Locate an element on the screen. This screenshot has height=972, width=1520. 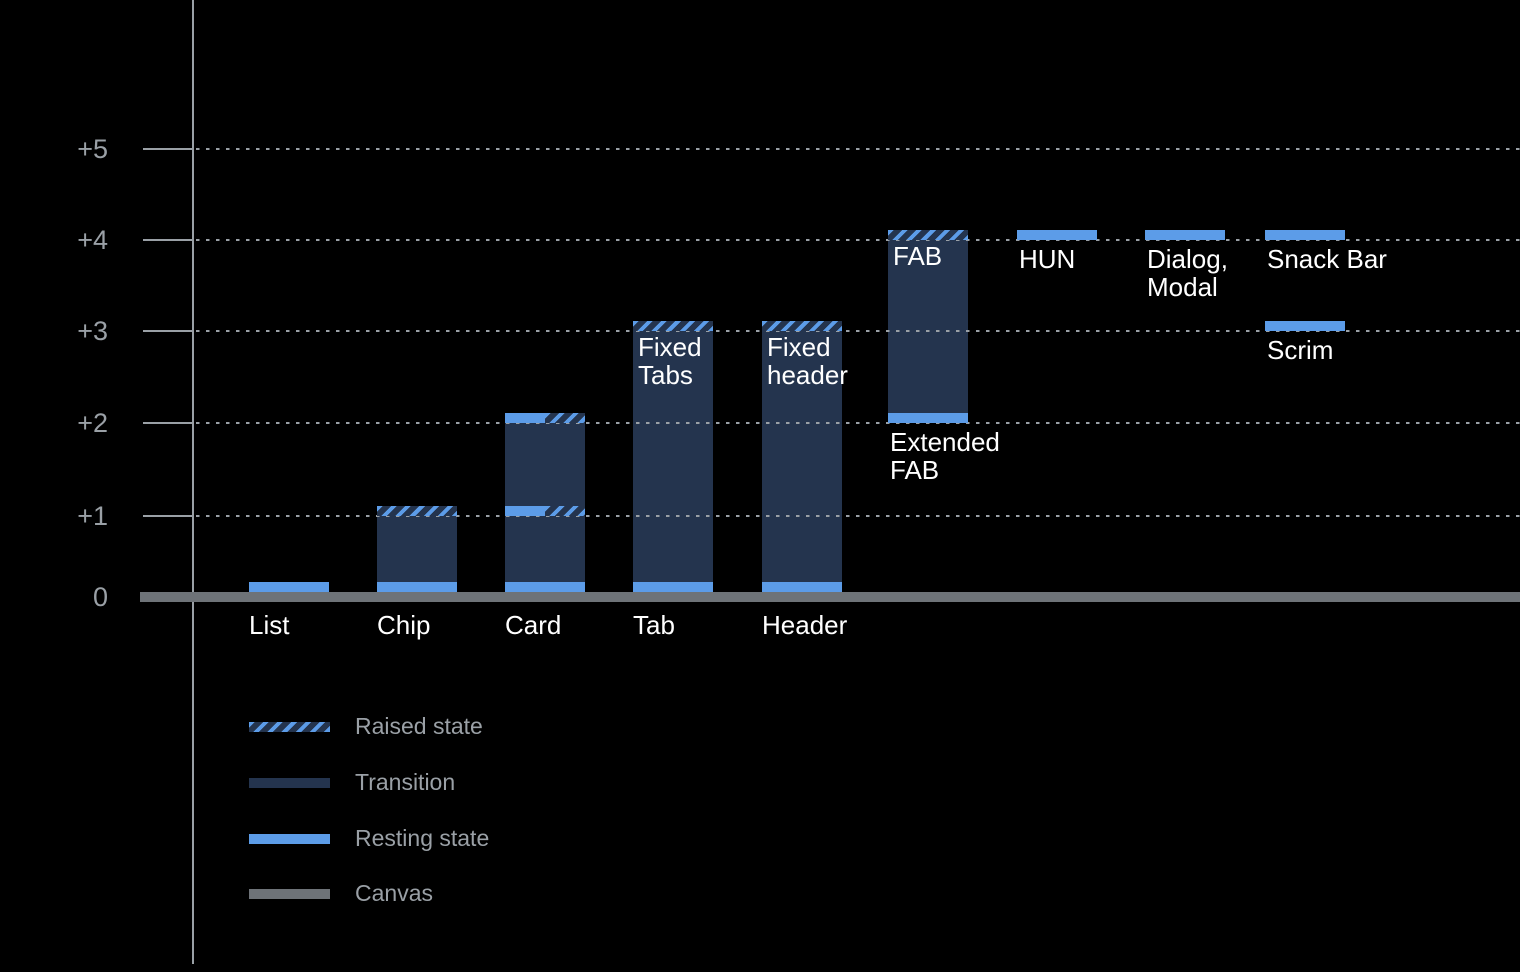
bar-fixed-tabs-transition is located at coordinates (673, 456).